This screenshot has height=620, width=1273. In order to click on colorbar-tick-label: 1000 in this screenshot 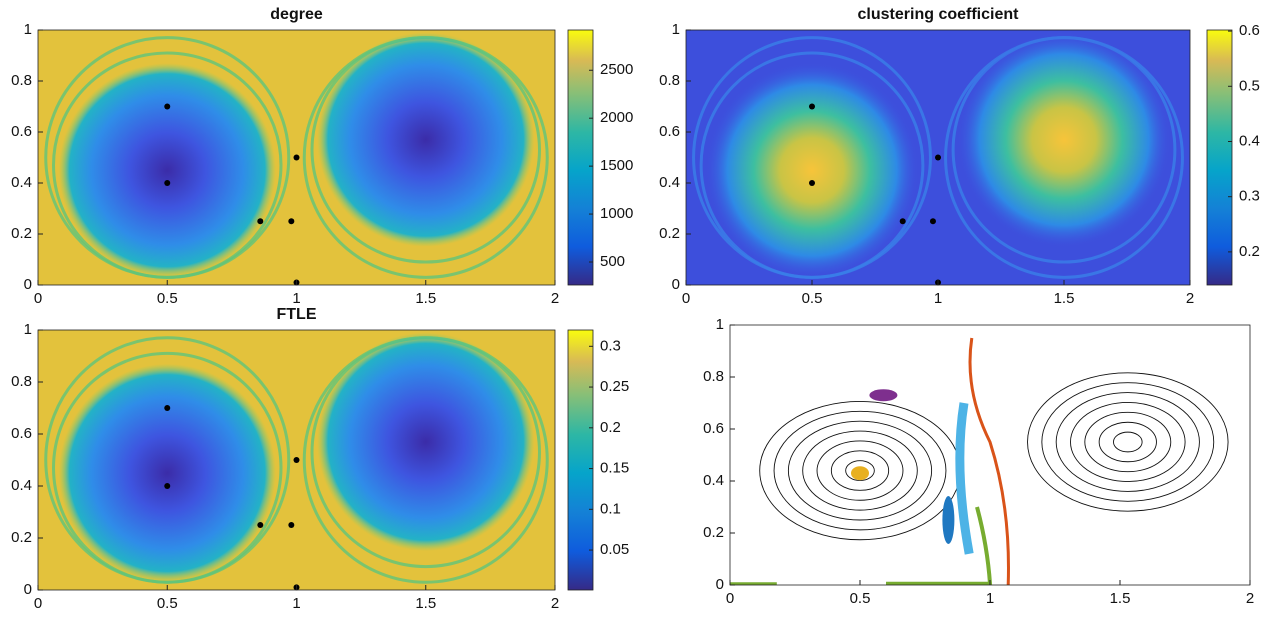, I will do `click(616, 213)`.